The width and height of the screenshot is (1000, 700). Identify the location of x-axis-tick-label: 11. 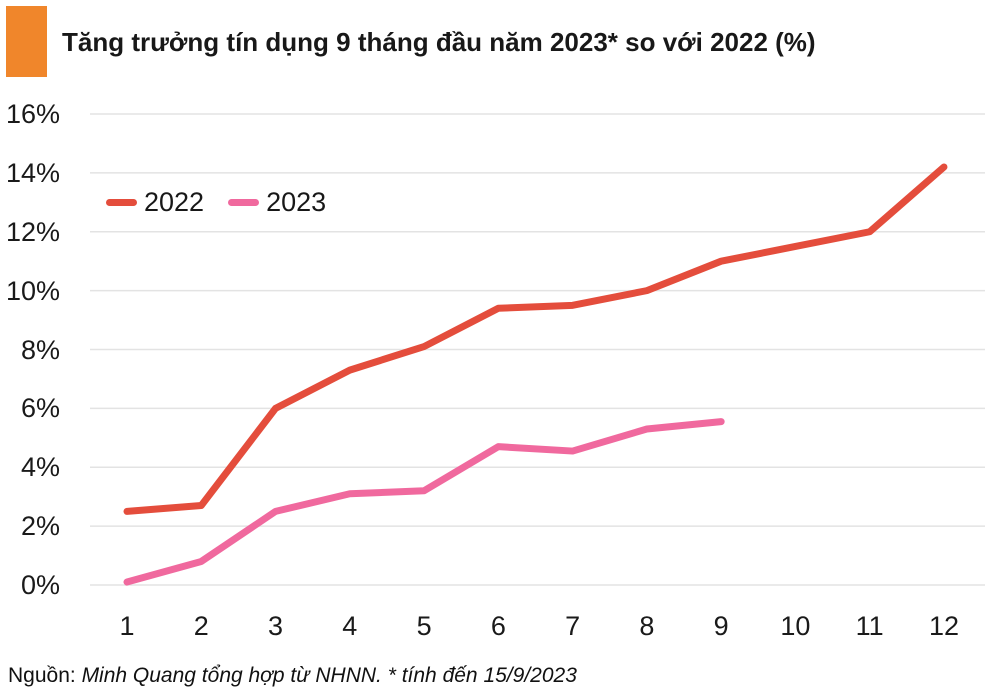
(869, 626).